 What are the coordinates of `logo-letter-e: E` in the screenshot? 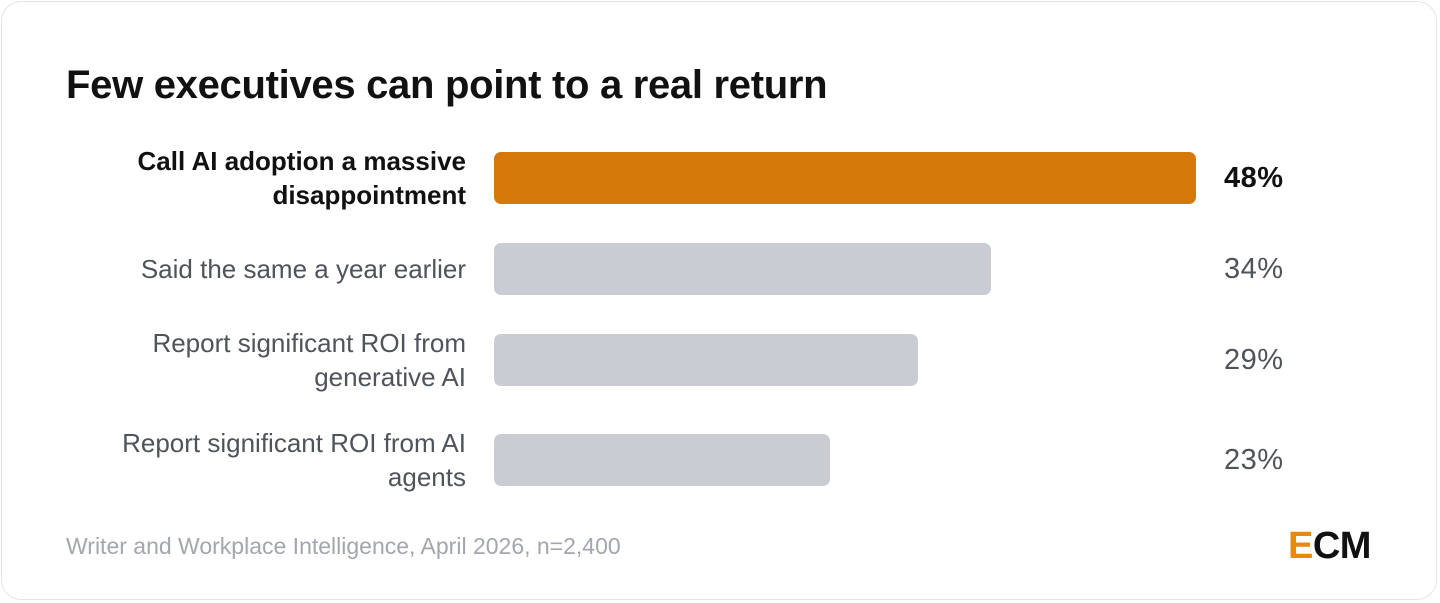 It's located at (1300, 546).